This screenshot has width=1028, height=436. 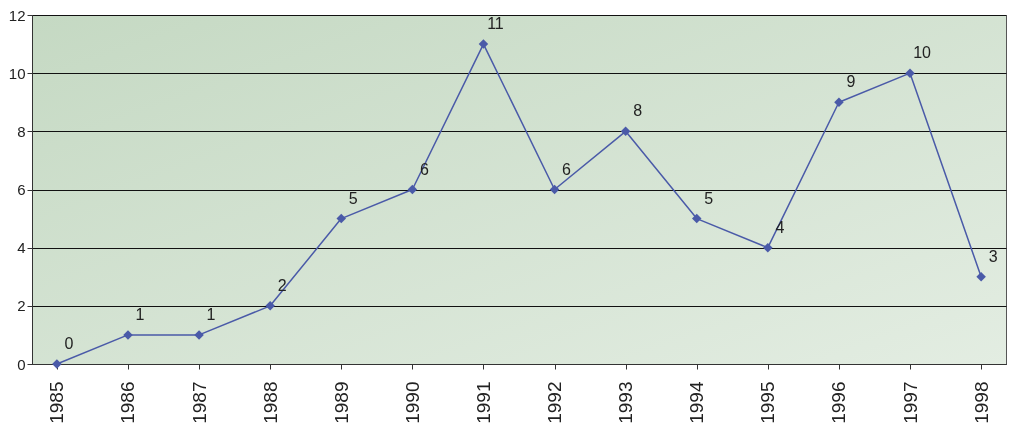 I want to click on x-tick-label: 1986, so click(x=128, y=402).